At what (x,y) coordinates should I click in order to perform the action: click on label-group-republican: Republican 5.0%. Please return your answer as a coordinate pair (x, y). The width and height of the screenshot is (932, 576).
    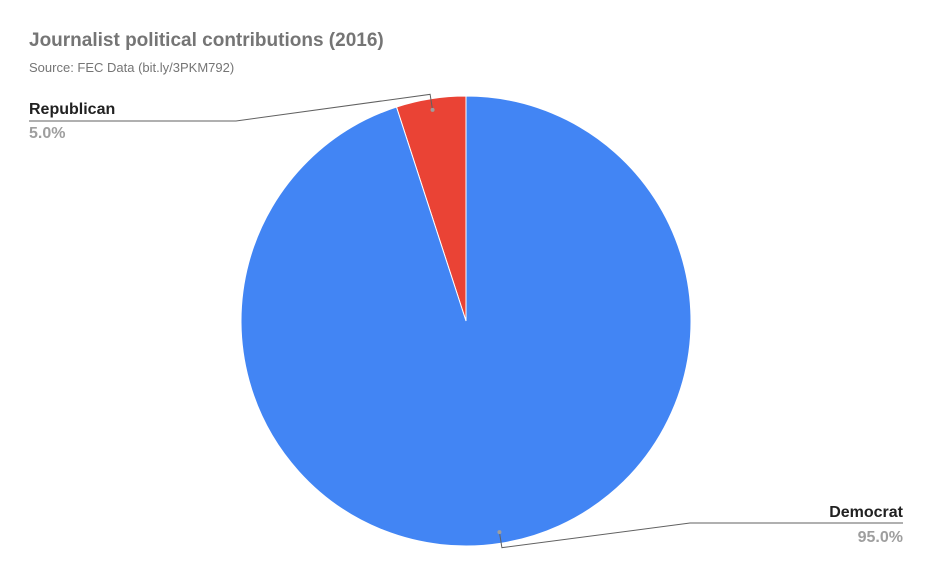
    Looking at the image, I should click on (72, 121).